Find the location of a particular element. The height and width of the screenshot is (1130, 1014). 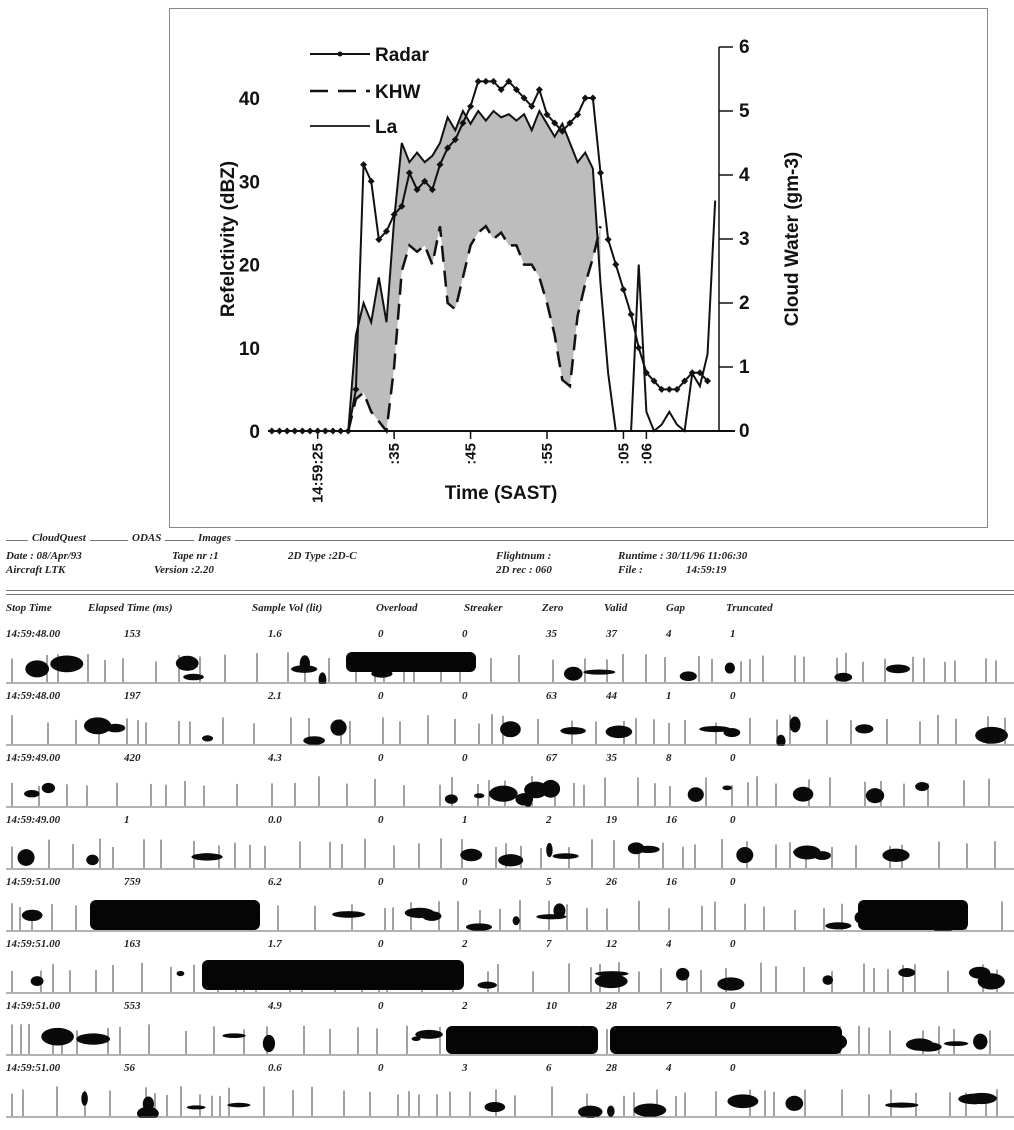

khw-la-shaded-band is located at coordinates (474, 271).